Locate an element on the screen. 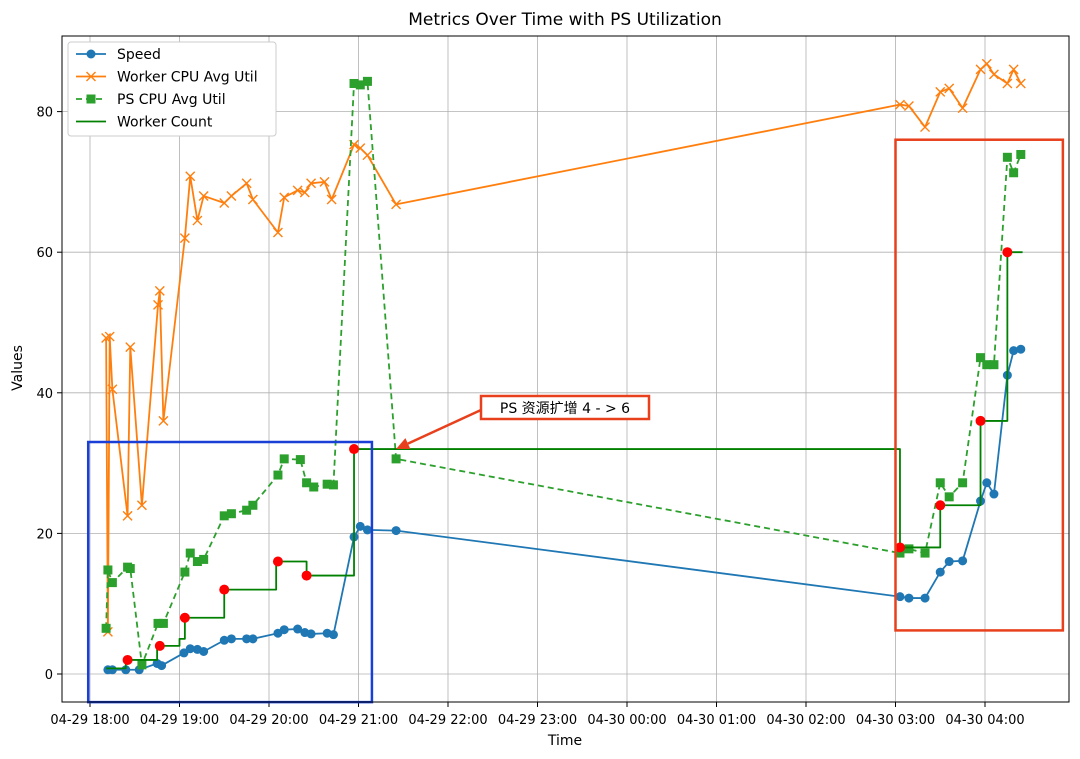  y-axis-label: Values is located at coordinates (18, 368).